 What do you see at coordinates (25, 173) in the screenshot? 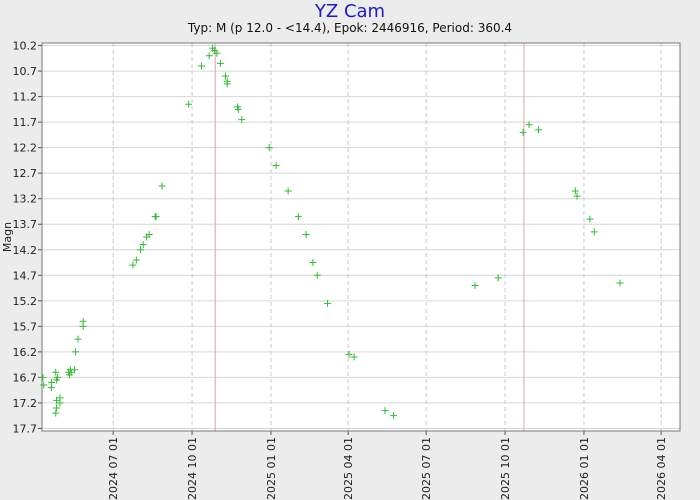
I see `y-tick-label: 12.7` at bounding box center [25, 173].